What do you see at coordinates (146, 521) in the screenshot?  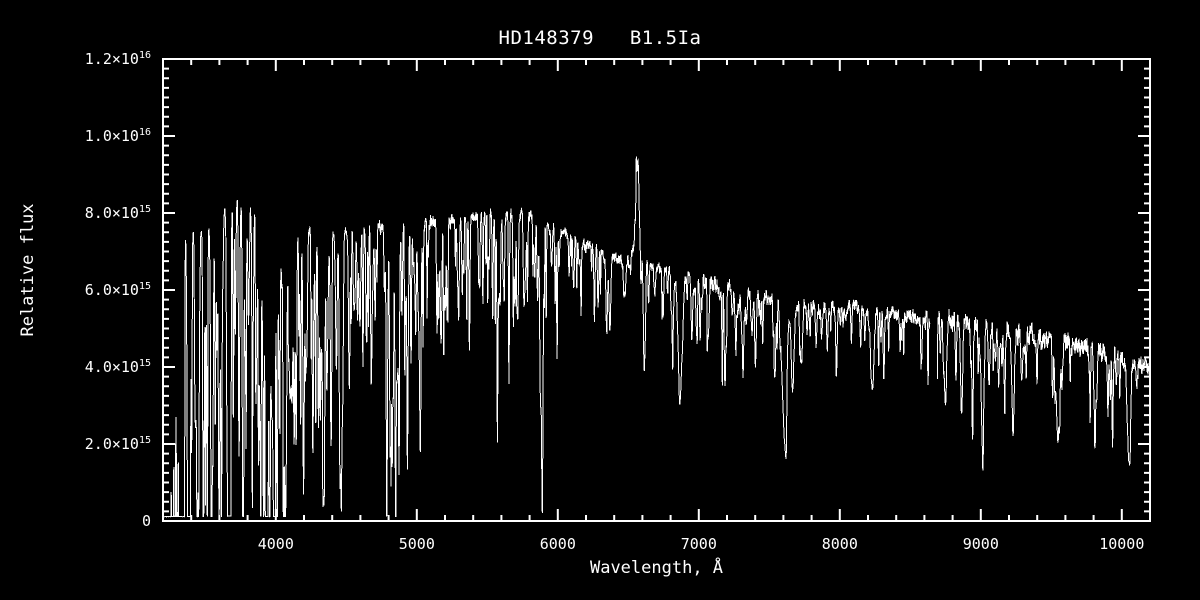 I see `y-tick-label: 0` at bounding box center [146, 521].